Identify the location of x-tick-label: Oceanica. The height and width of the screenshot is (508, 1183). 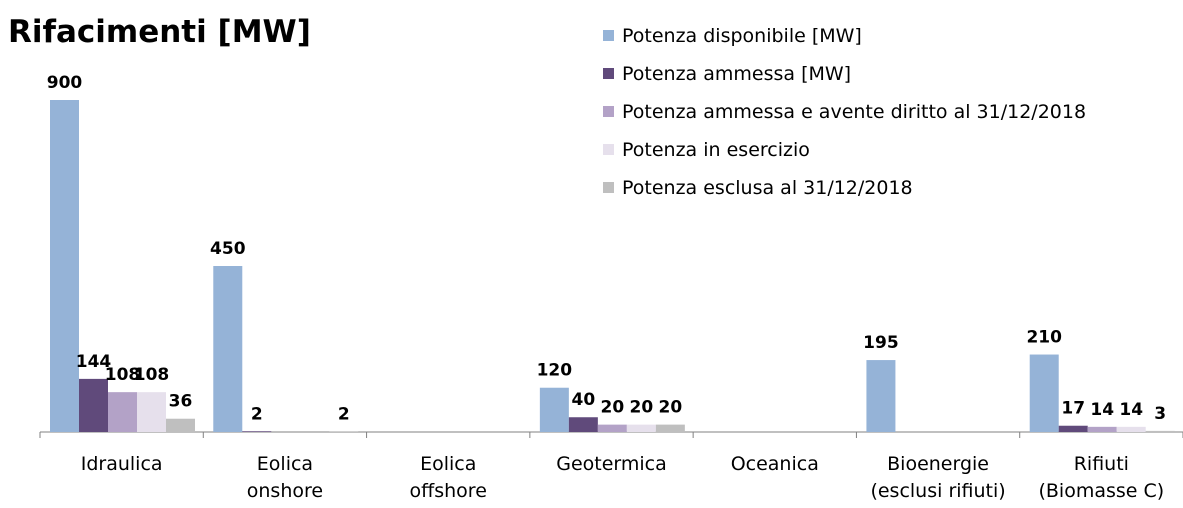
(775, 464).